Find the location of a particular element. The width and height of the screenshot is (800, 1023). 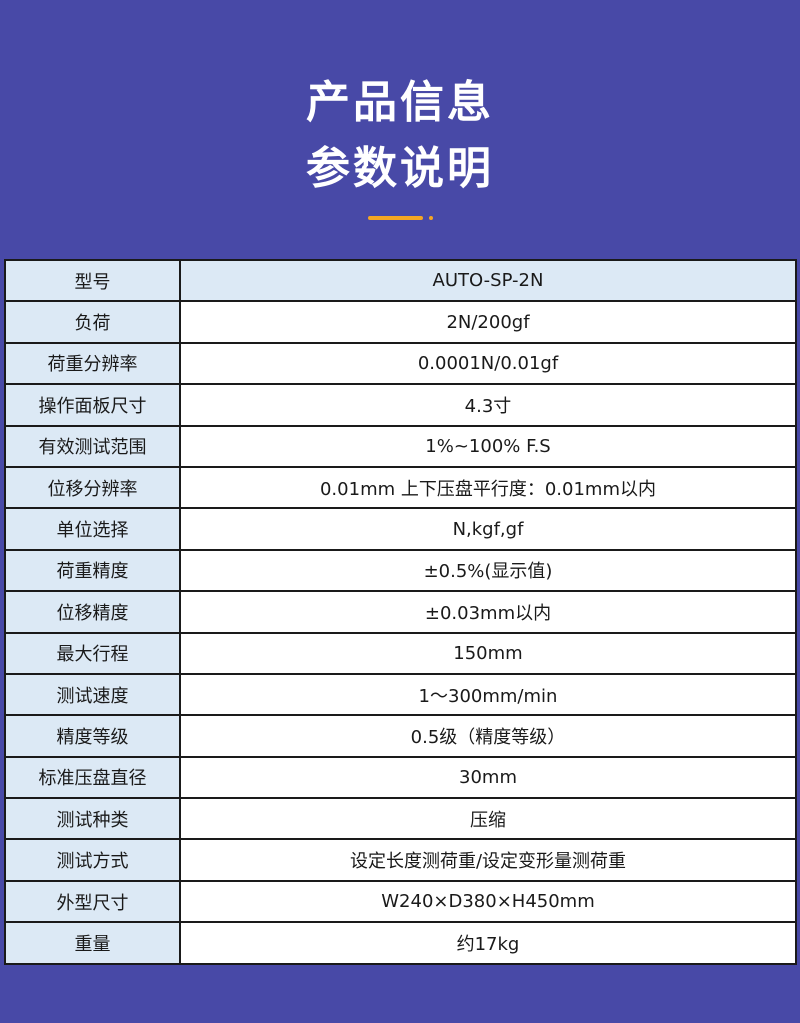

title-product-info: 产品信息 is located at coordinates (400, 102).